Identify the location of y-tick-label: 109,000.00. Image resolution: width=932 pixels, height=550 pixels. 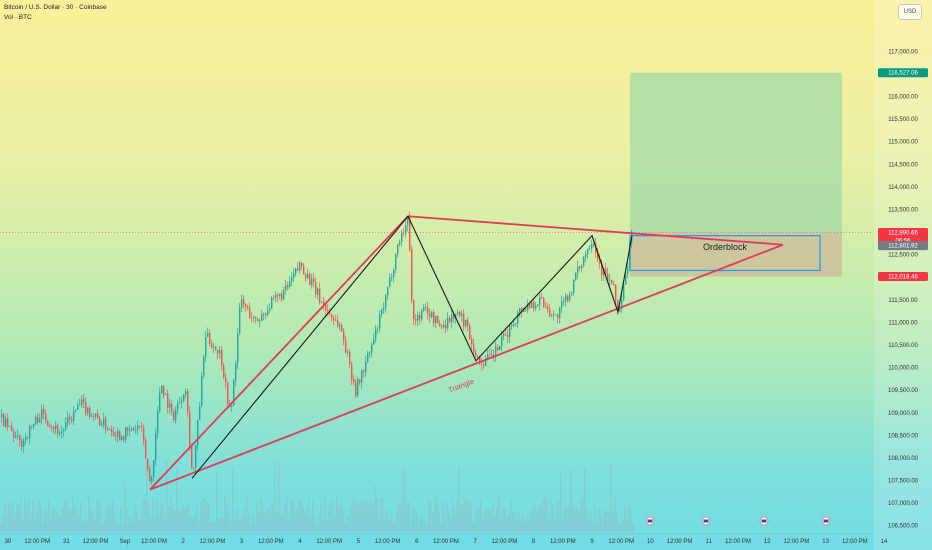
(903, 414).